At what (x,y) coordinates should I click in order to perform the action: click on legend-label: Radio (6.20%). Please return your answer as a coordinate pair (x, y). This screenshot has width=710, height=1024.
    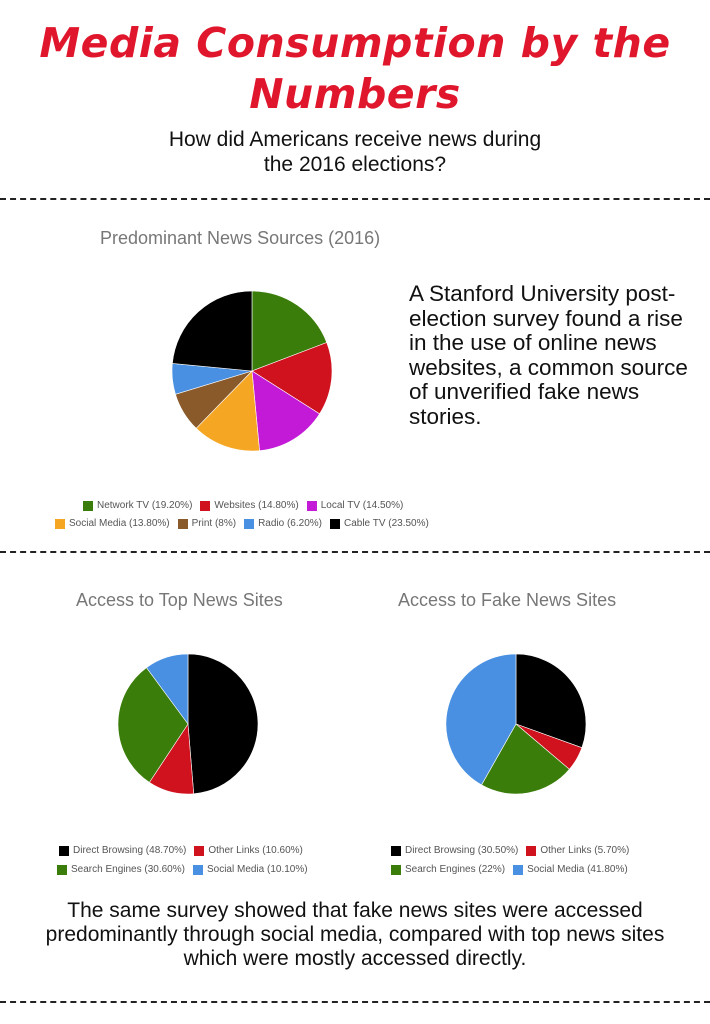
    Looking at the image, I should click on (290, 523).